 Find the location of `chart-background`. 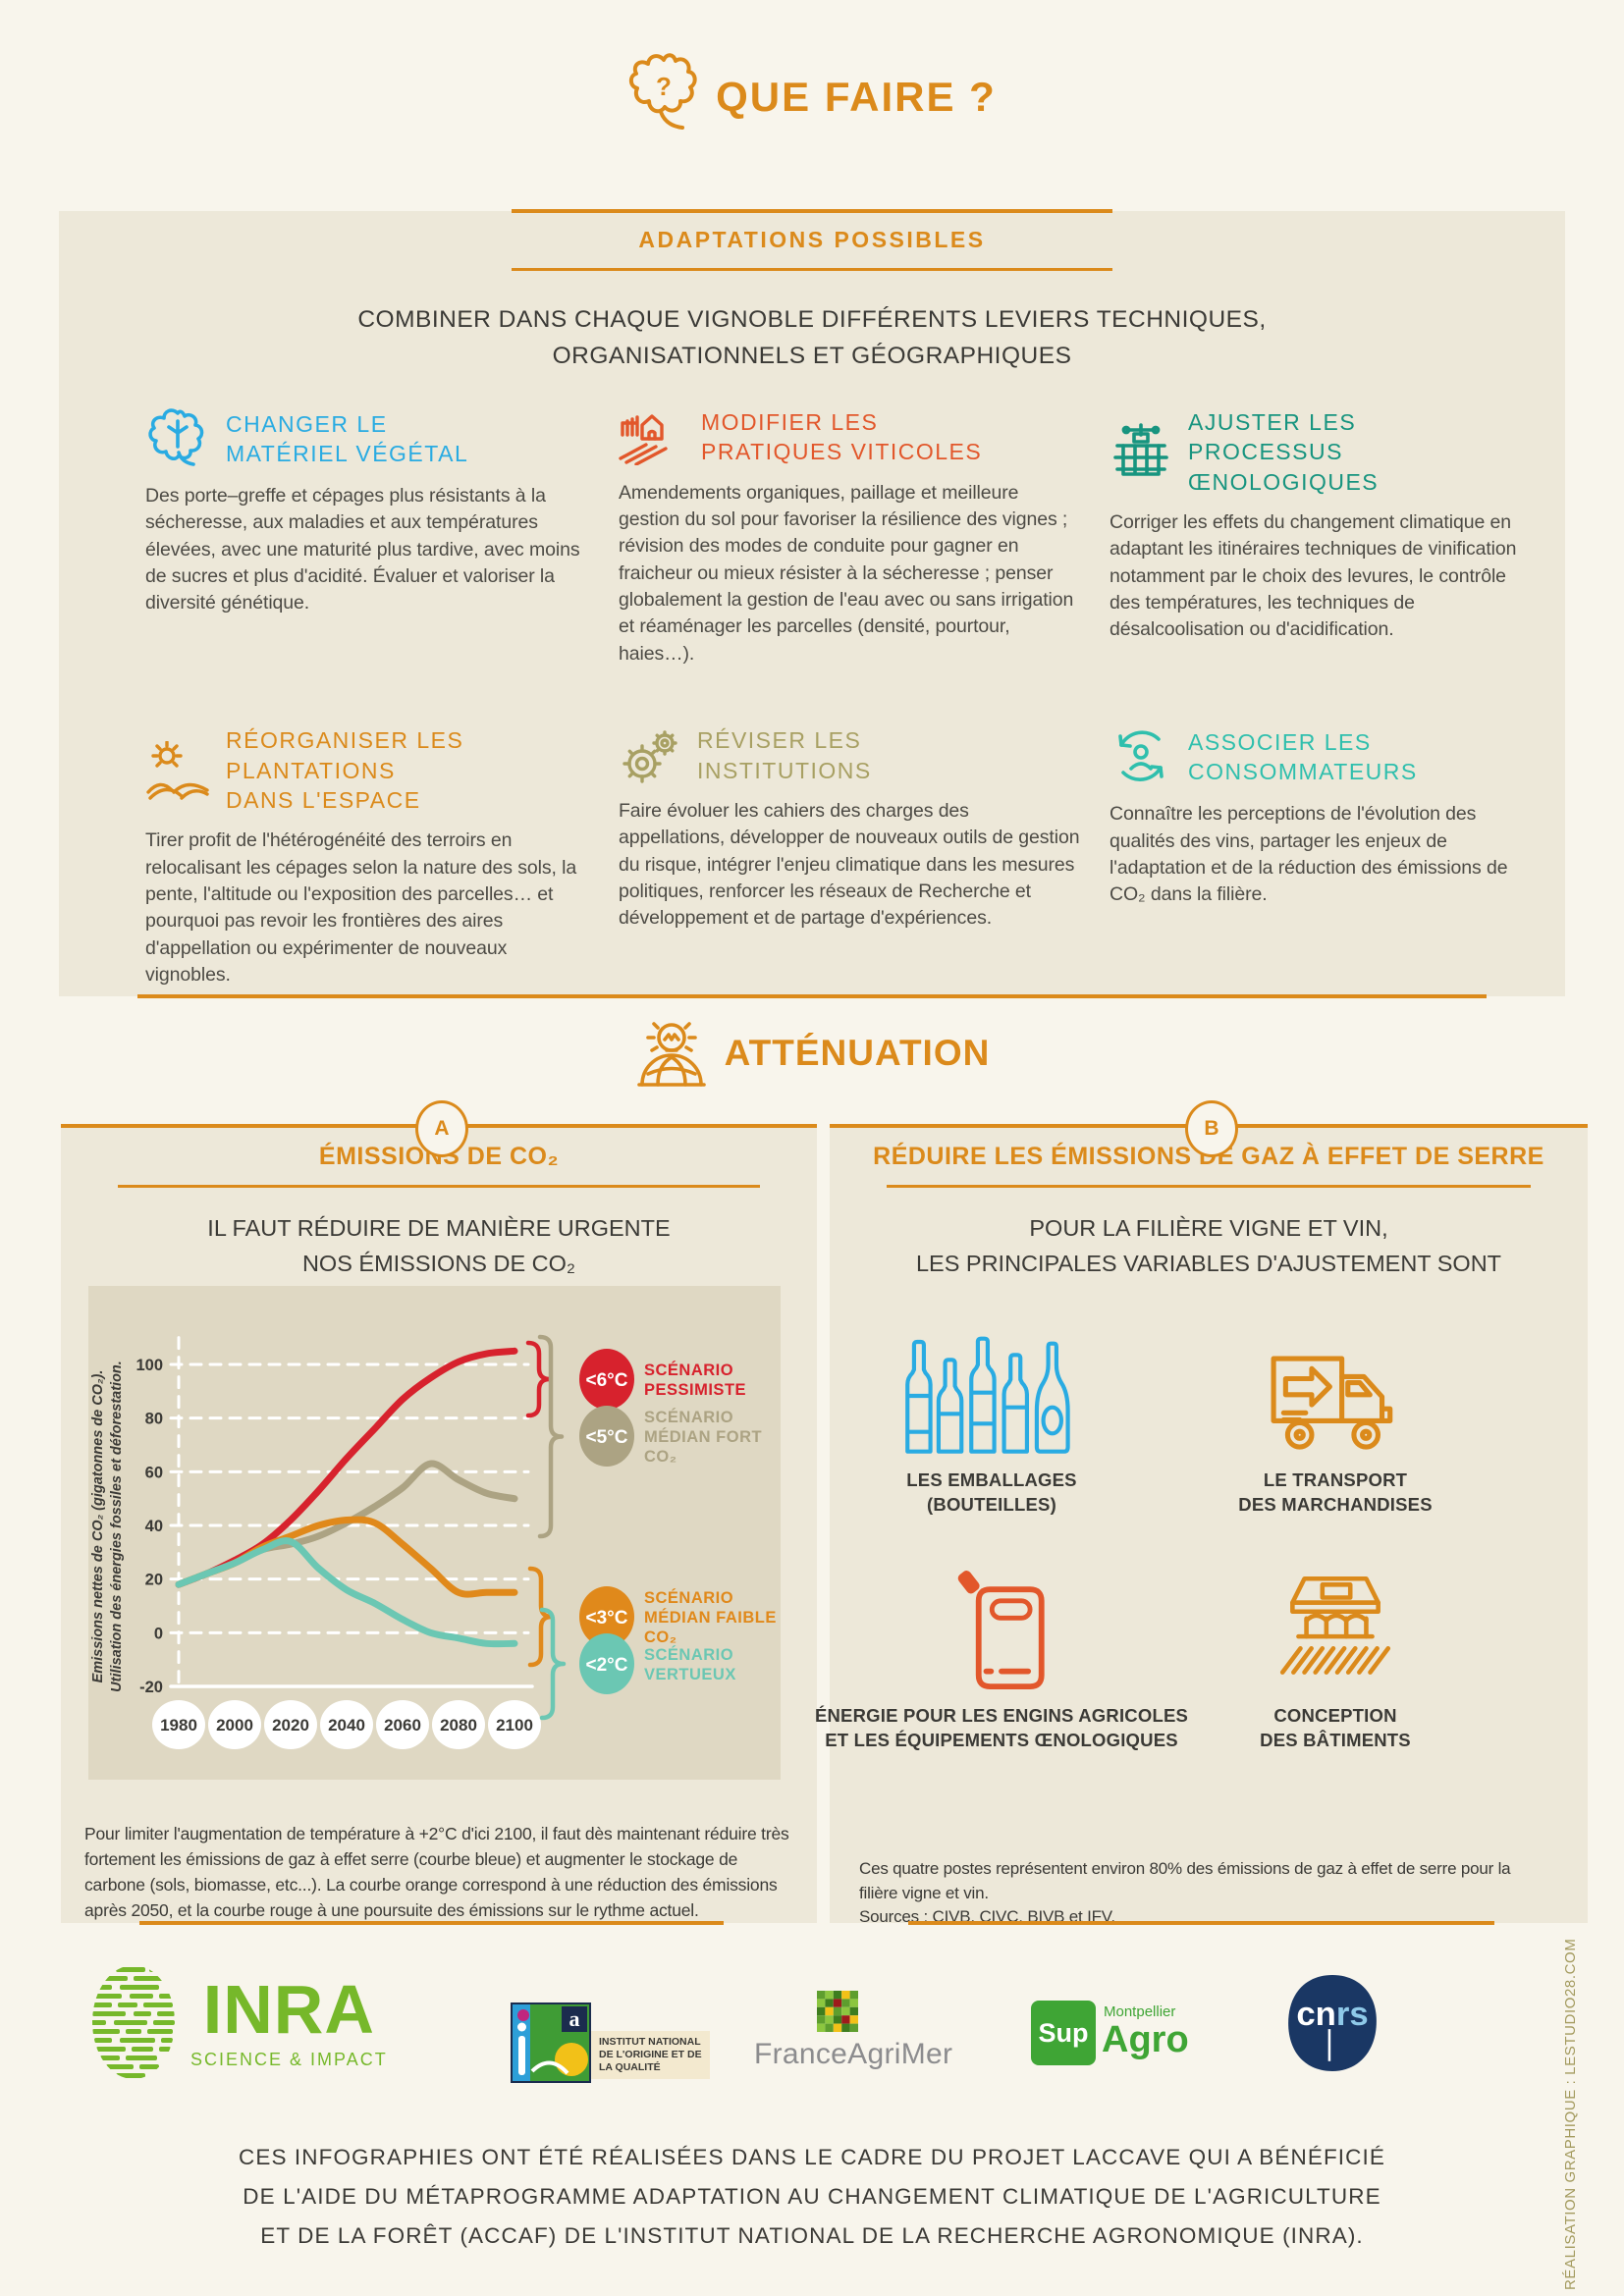

chart-background is located at coordinates (434, 1533).